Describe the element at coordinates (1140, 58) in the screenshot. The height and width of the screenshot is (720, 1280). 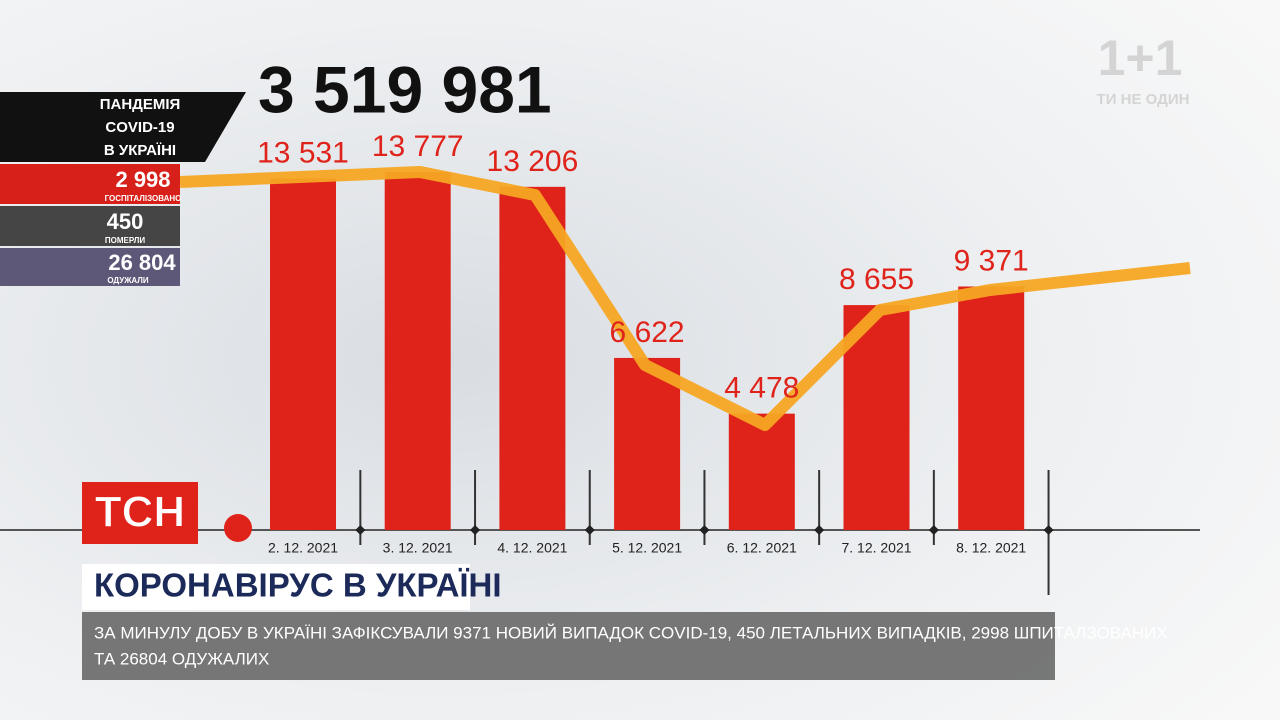
I see `logo-name: 1+1` at that location.